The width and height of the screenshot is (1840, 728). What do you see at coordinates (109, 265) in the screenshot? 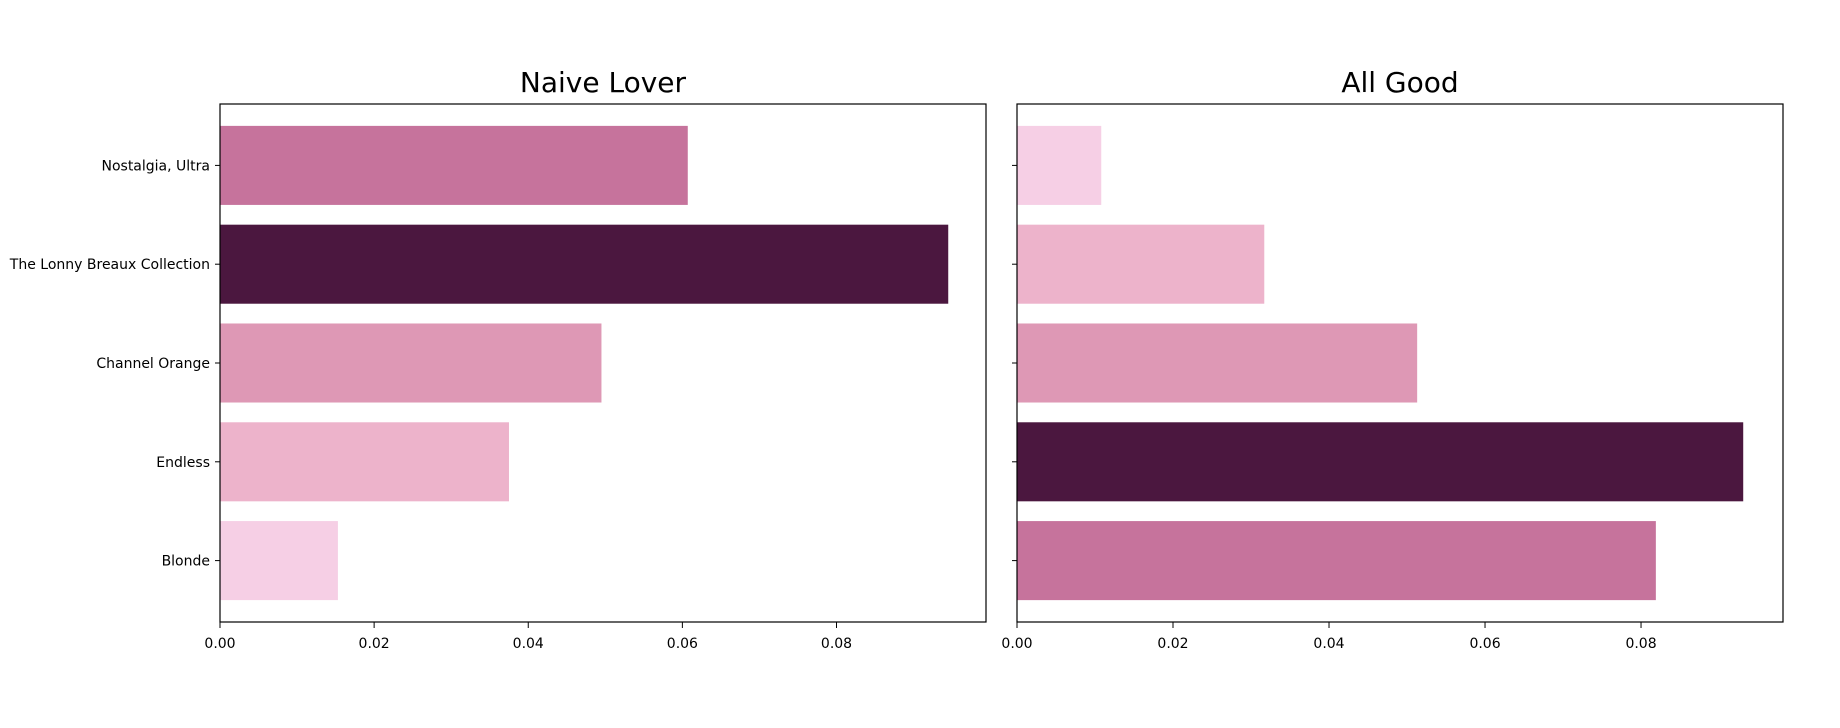
I see `y-tick-label: The Lonny Breaux Collection` at bounding box center [109, 265].